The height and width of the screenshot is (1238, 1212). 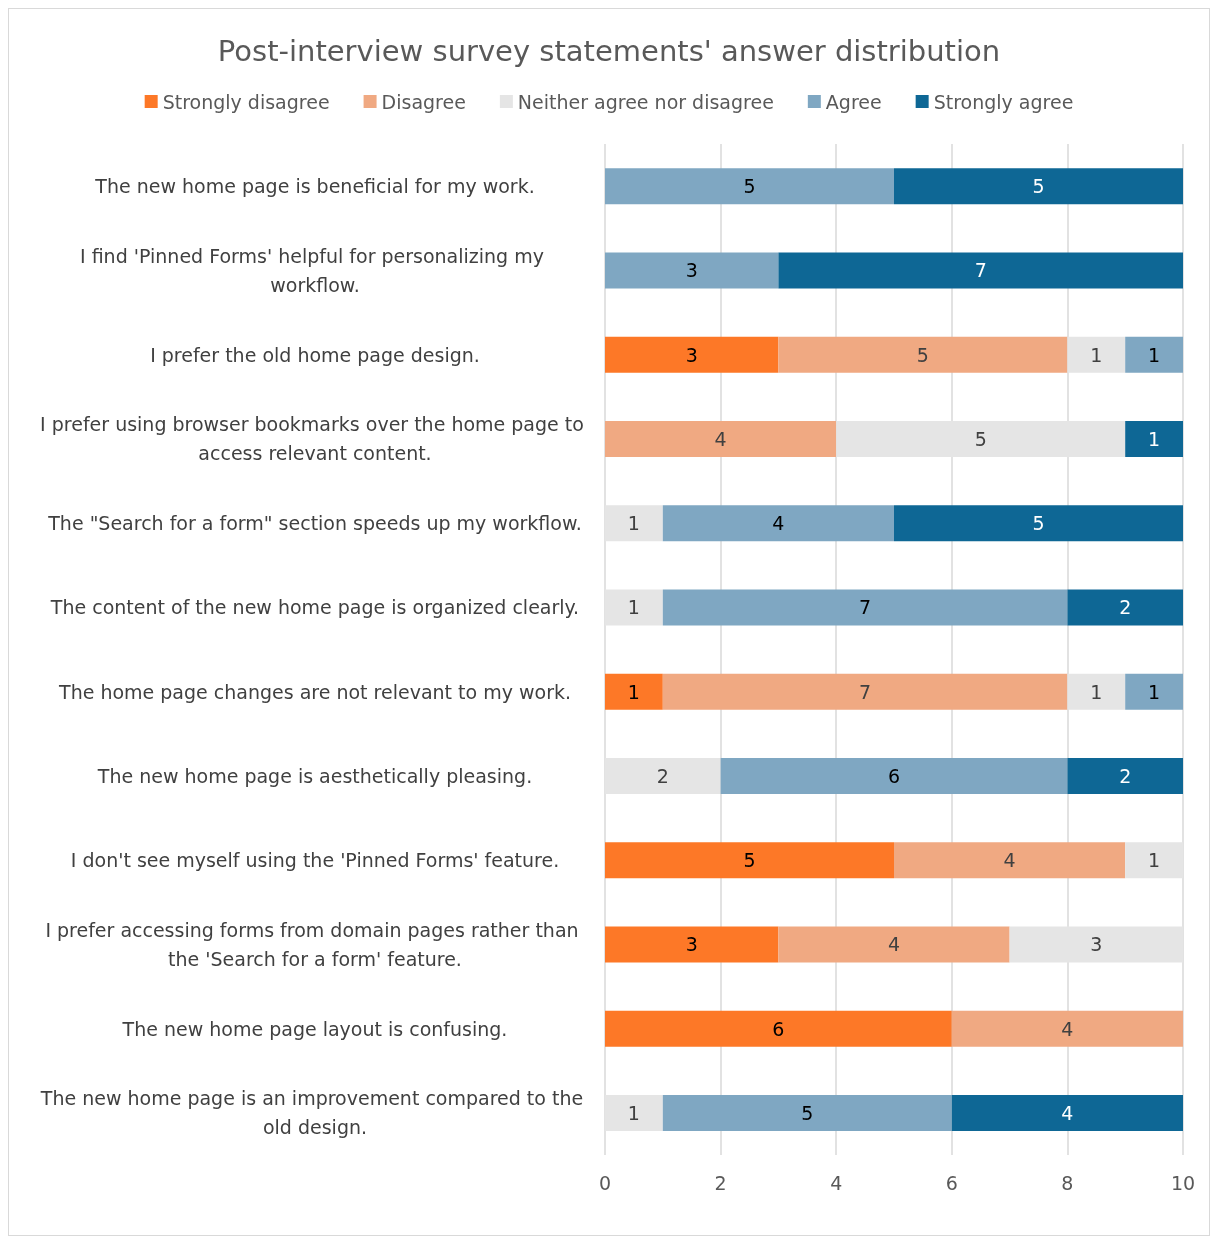 I want to click on x-tick-label: 6, so click(x=951, y=1182).